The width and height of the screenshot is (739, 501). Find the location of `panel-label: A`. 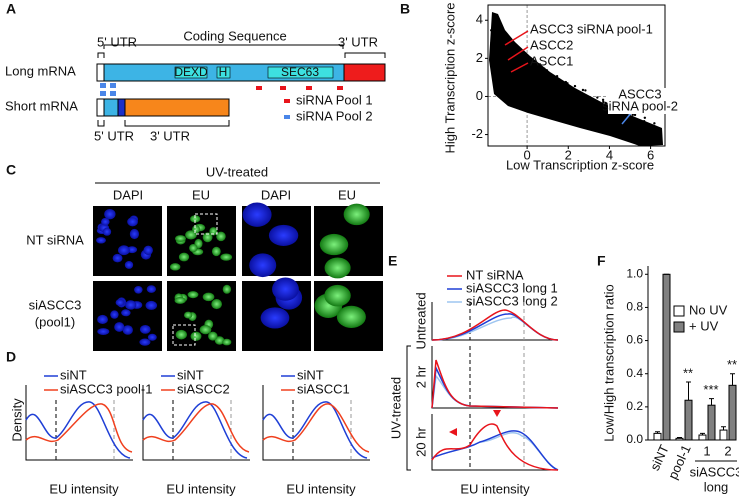

panel-label: A is located at coordinates (11, 9).